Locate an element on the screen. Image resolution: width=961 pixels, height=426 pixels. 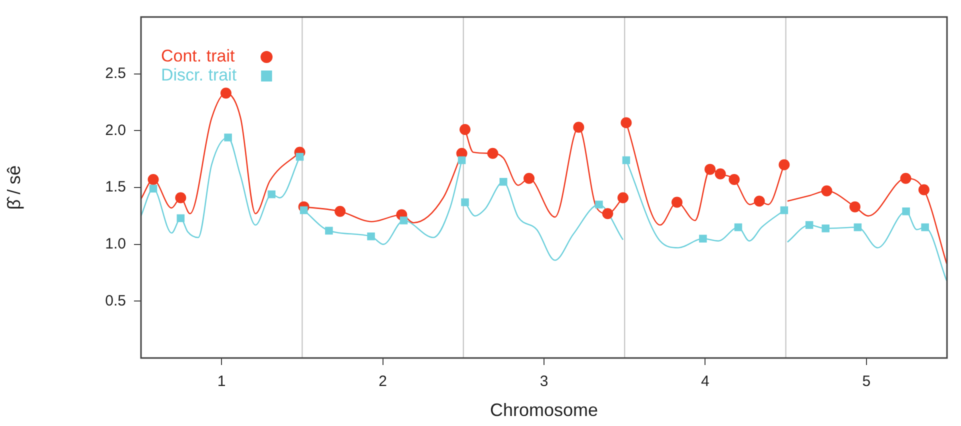
x-tick-label: 4 is located at coordinates (705, 381).